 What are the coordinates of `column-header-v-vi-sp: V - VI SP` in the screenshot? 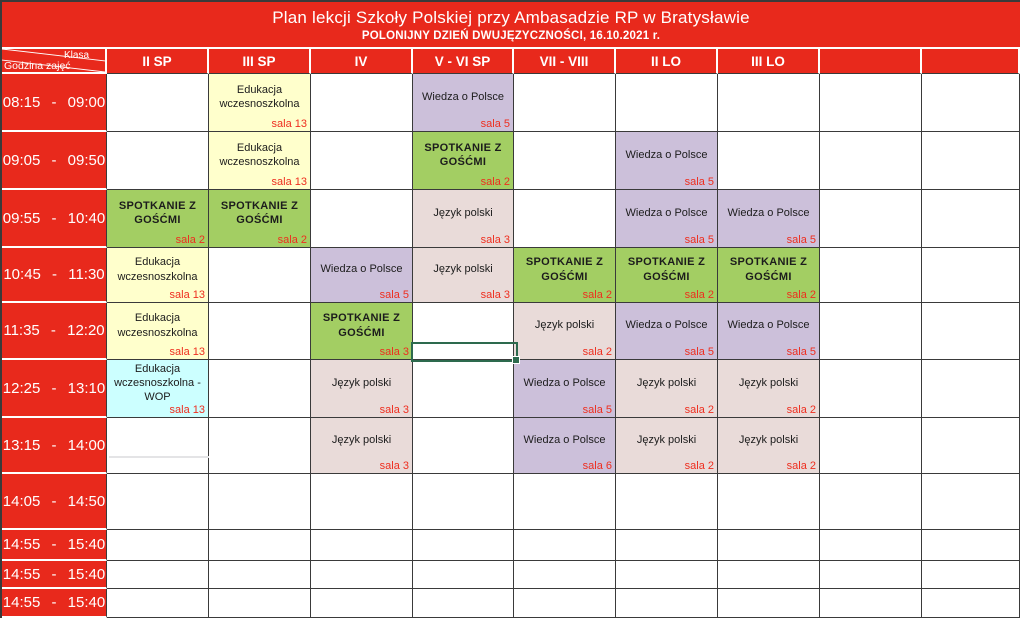 It's located at (463, 61).